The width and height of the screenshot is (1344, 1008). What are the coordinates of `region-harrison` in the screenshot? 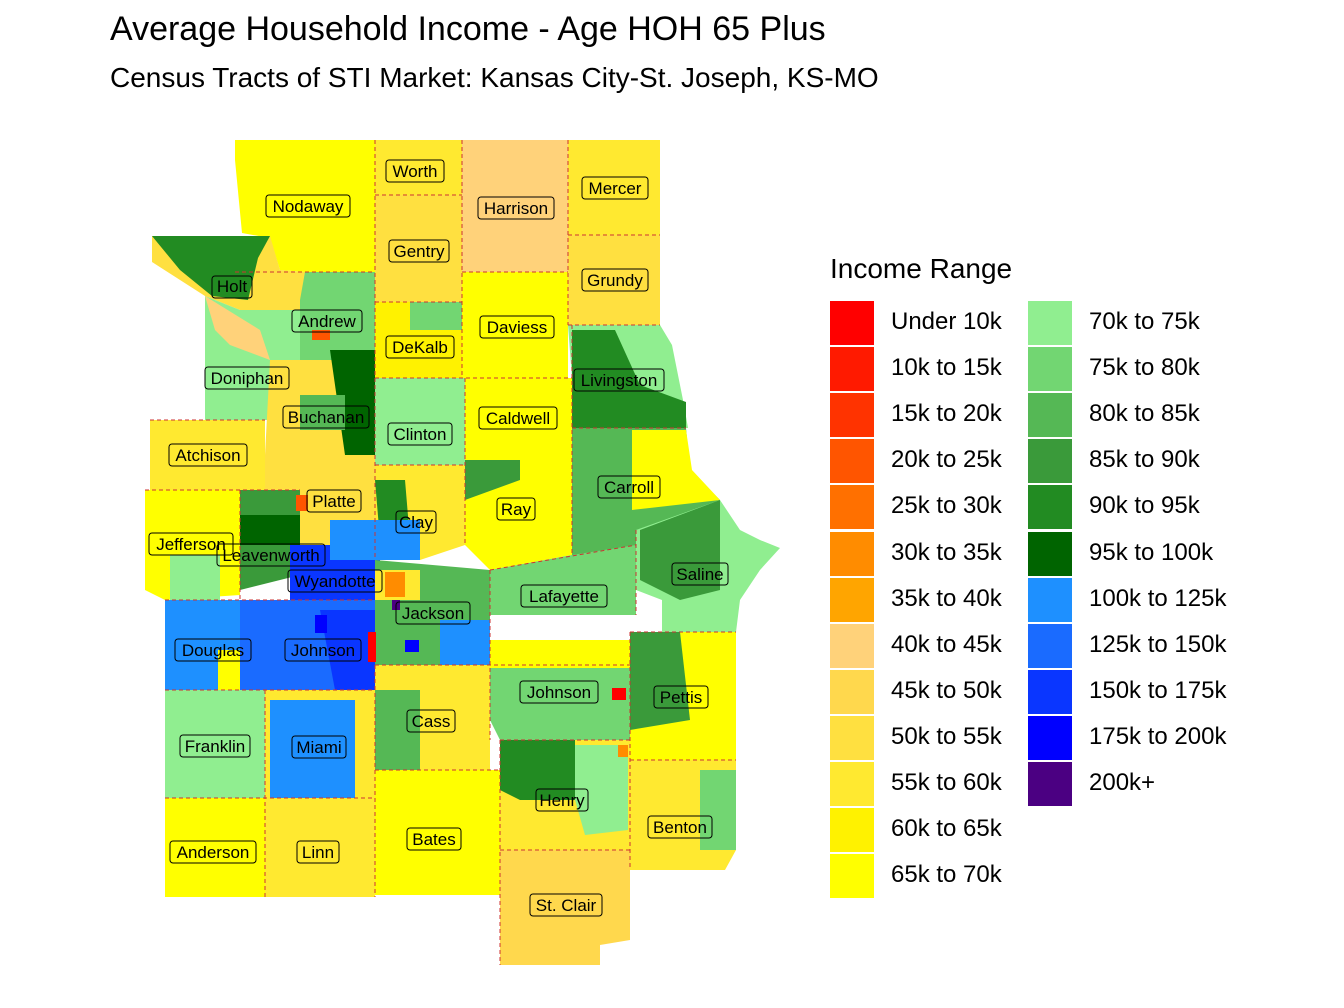 It's located at (515, 206).